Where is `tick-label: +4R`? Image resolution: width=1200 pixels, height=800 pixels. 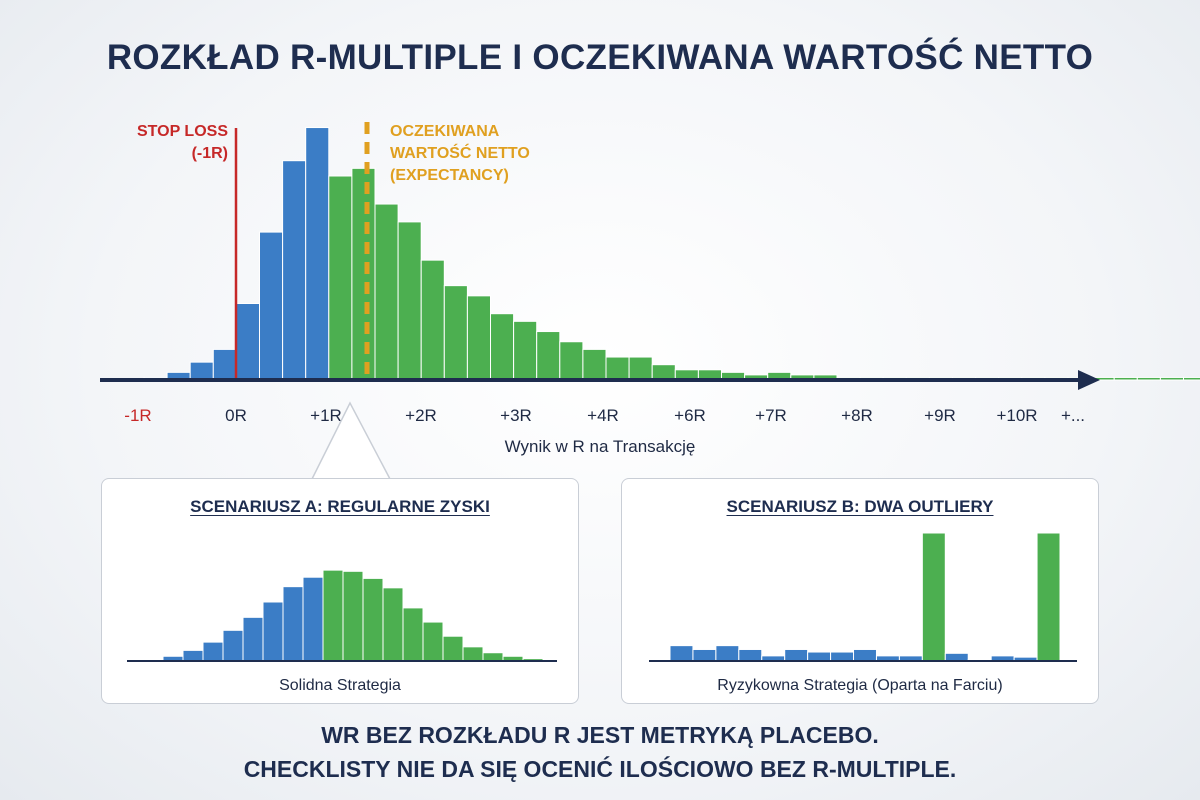 tick-label: +4R is located at coordinates (603, 415).